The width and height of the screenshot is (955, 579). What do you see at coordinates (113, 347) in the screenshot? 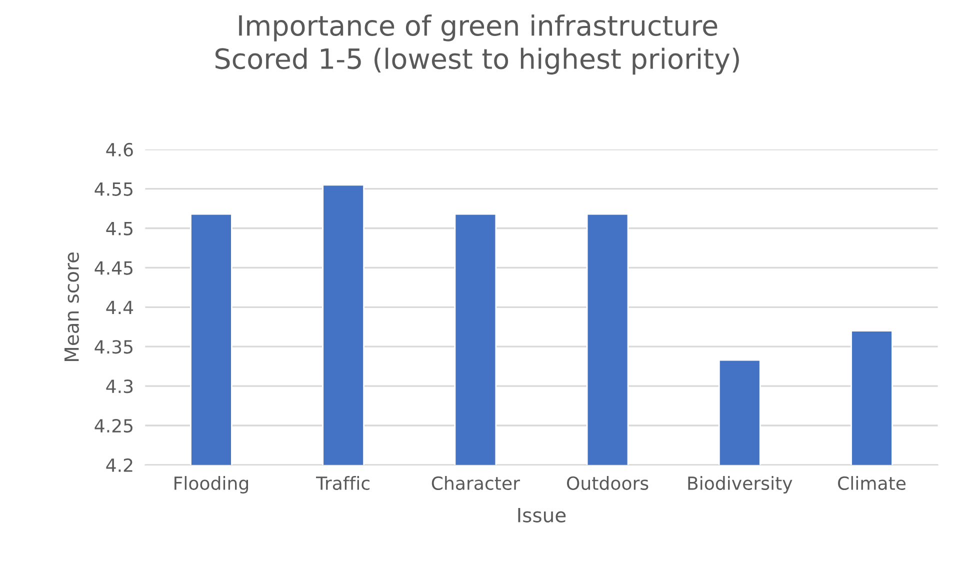
I see `y-tick-label: 4.35` at bounding box center [113, 347].